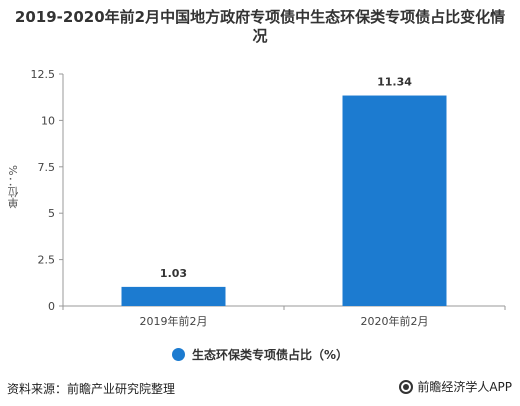  I want to click on data-label-1: 1.03, so click(173, 273).